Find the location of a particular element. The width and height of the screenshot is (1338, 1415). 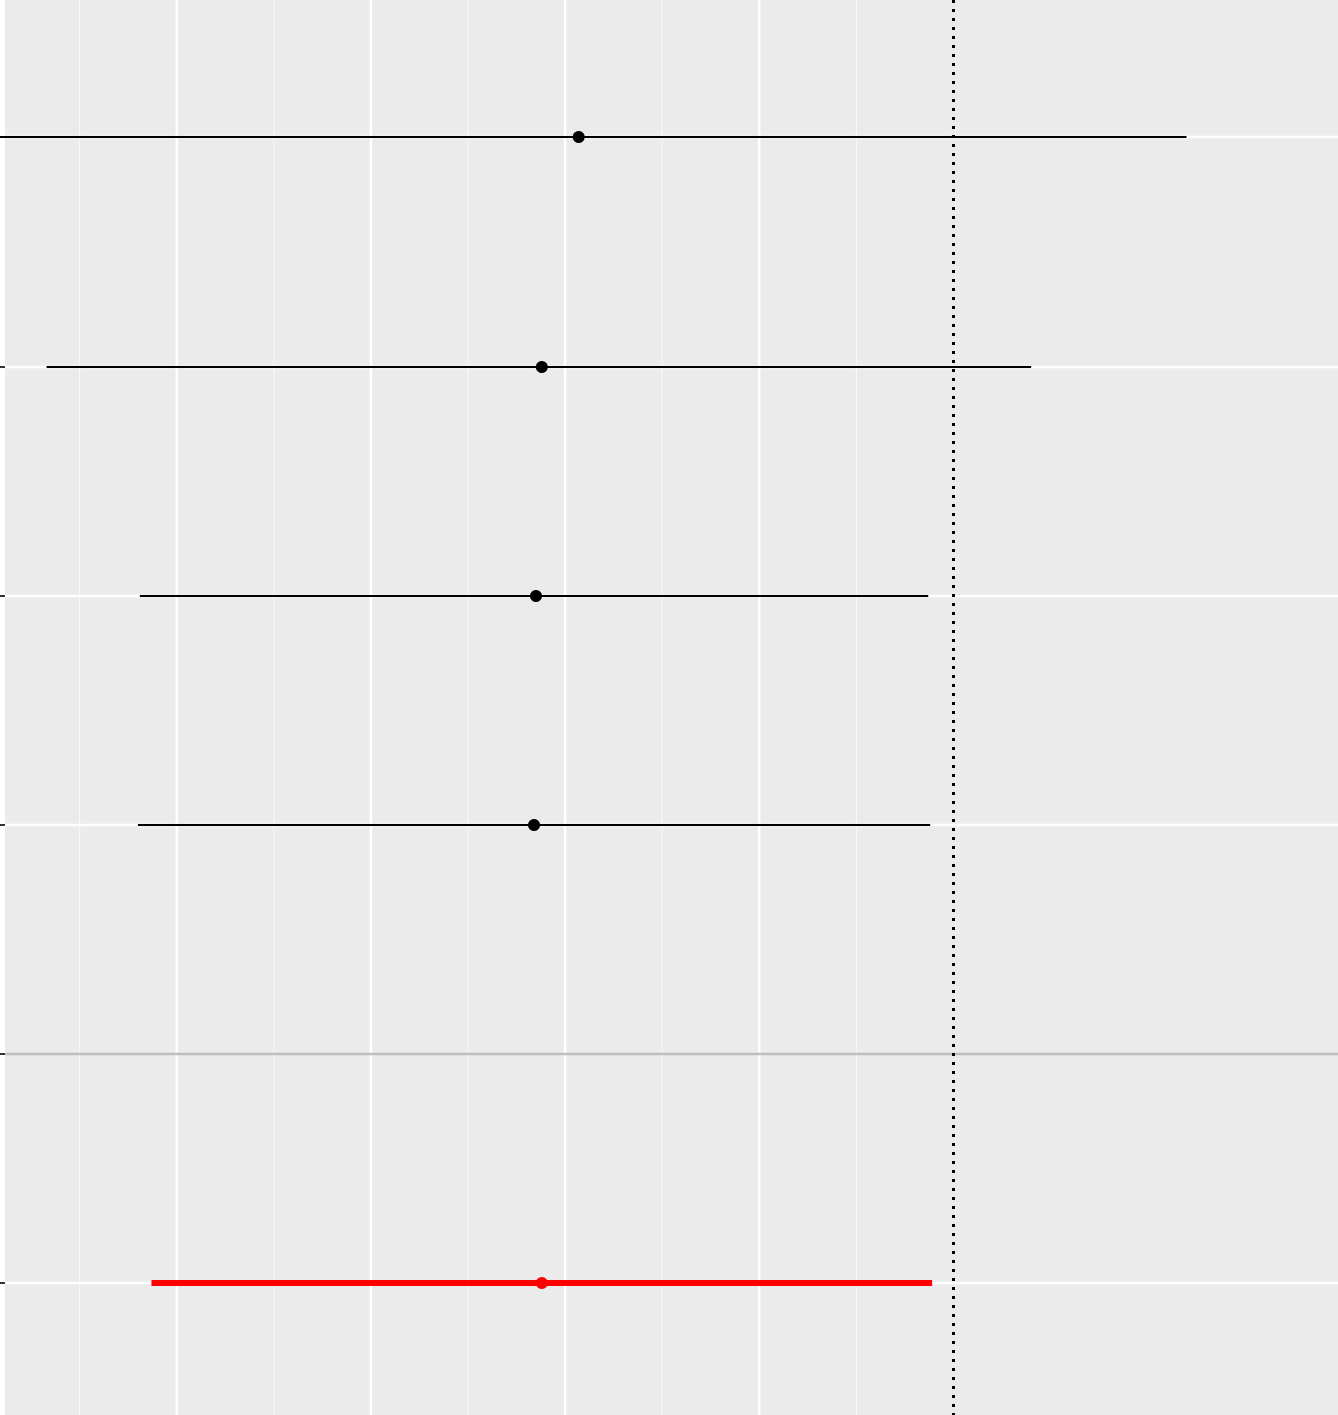

summary-estimate-point is located at coordinates (541, 1283).